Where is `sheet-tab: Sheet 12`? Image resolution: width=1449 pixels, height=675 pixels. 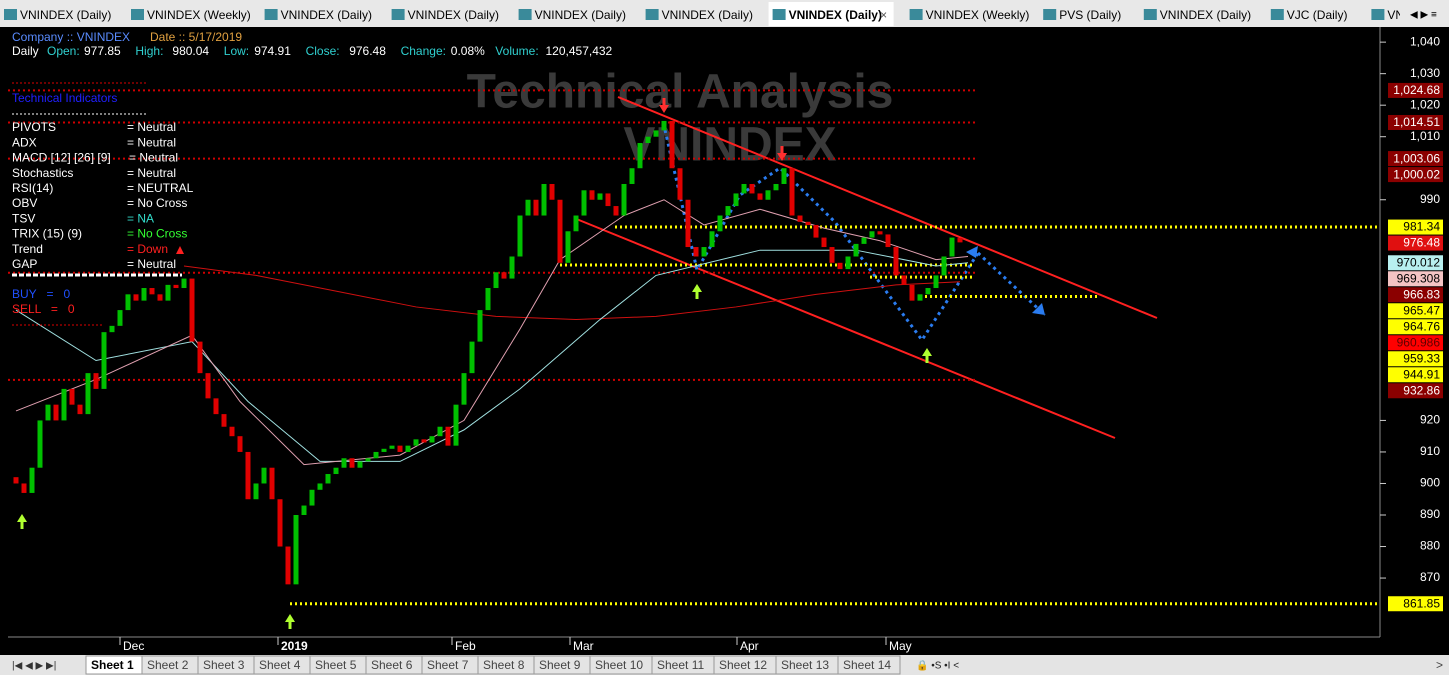 sheet-tab: Sheet 12 is located at coordinates (745, 665).